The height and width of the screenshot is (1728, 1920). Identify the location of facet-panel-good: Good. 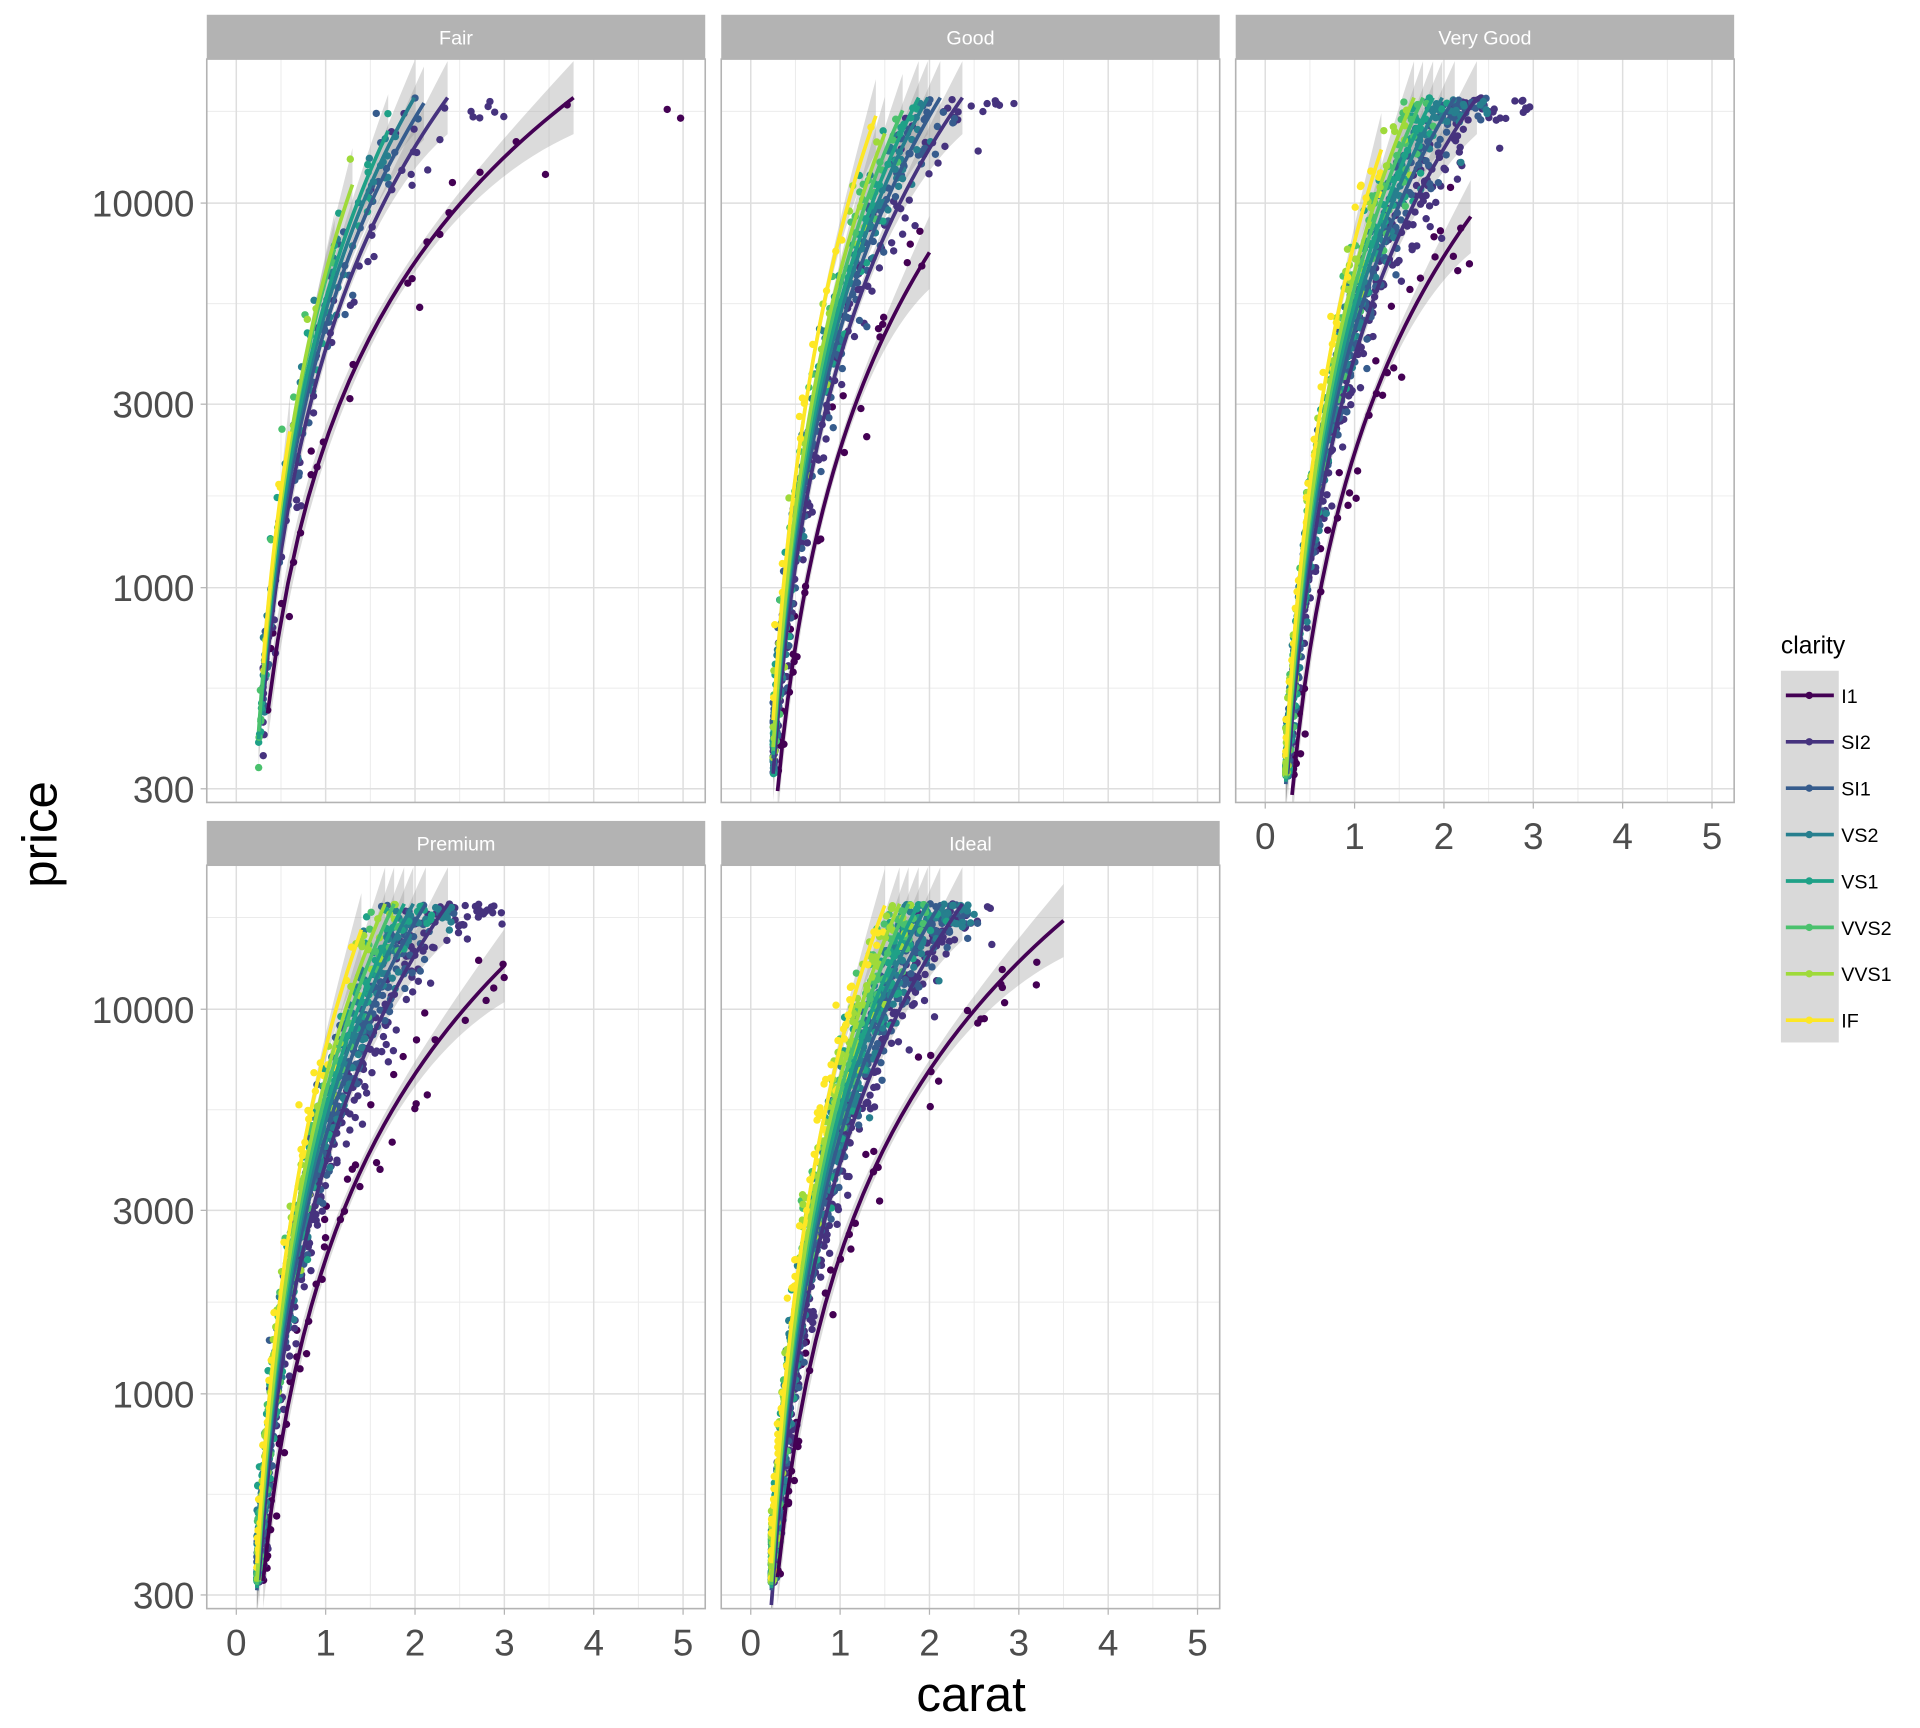
(970, 409).